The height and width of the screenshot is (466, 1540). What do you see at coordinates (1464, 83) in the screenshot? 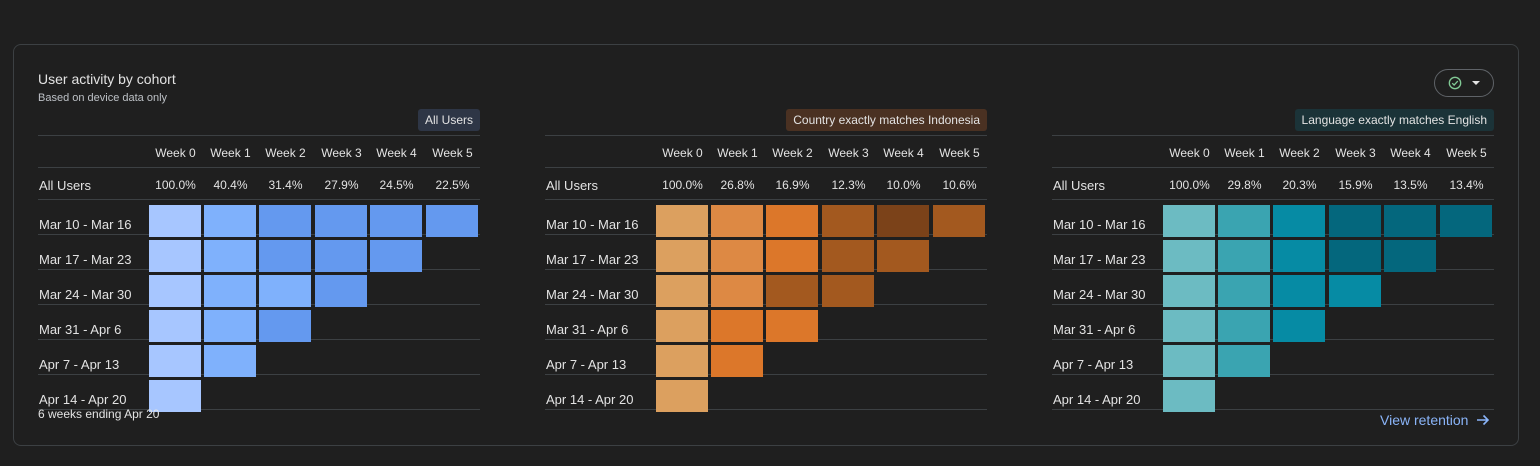
I see `compare-menu-button` at bounding box center [1464, 83].